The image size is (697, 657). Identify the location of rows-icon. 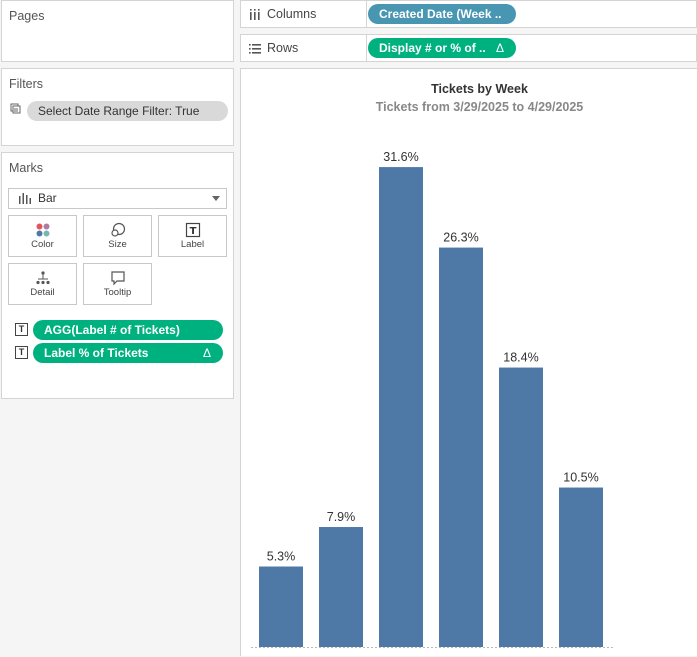
(255, 49).